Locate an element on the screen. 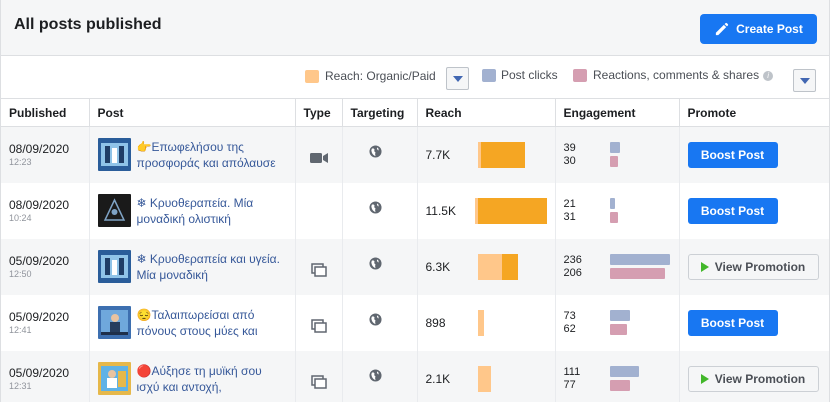 The height and width of the screenshot is (402, 830). reach-dropdown is located at coordinates (457, 78).